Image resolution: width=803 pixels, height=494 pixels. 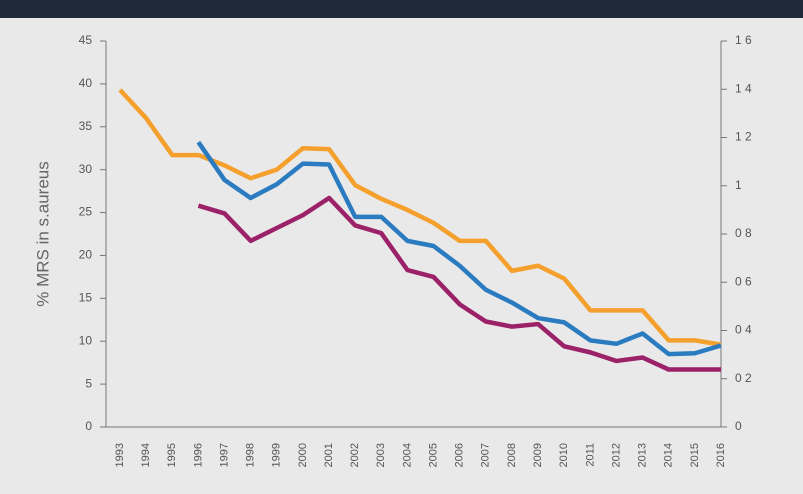 What do you see at coordinates (616, 455) in the screenshot?
I see `x-tick-label: 2012` at bounding box center [616, 455].